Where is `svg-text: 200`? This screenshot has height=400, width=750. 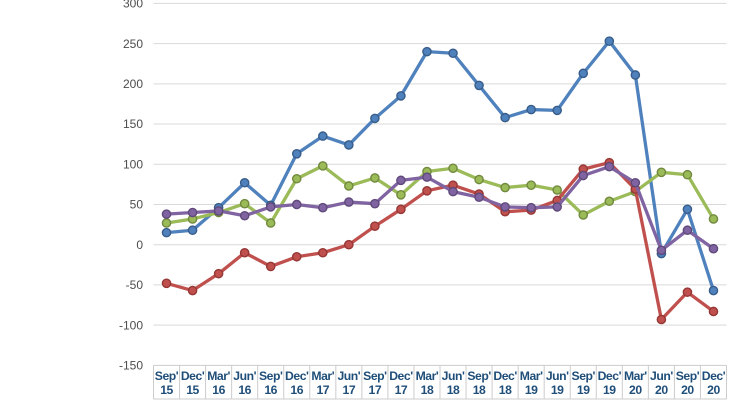
svg-text: 200 is located at coordinates (133, 84).